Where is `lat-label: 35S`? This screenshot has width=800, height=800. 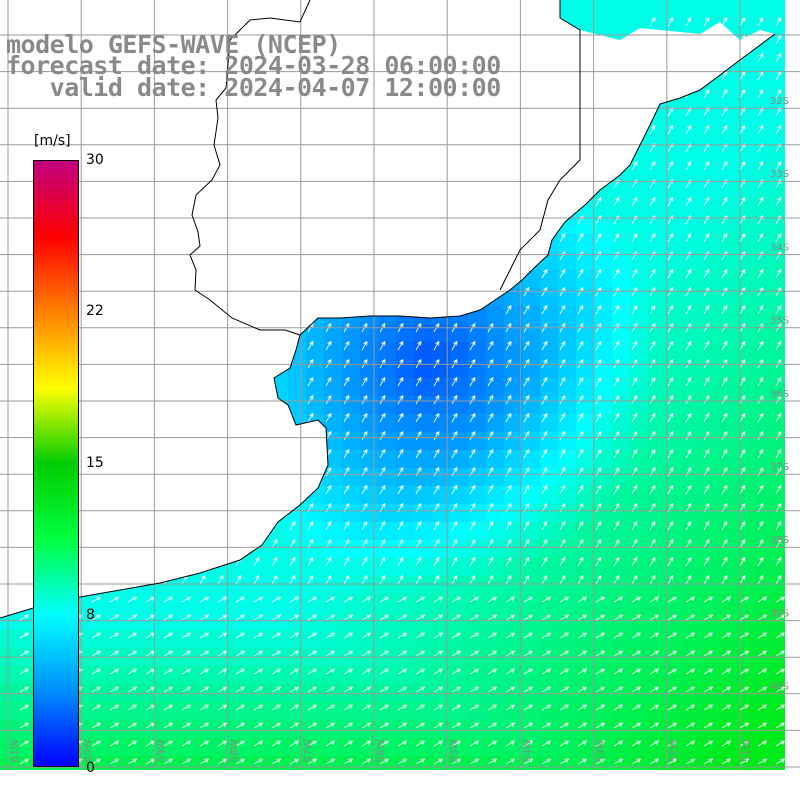 lat-label: 35S is located at coordinates (779, 321).